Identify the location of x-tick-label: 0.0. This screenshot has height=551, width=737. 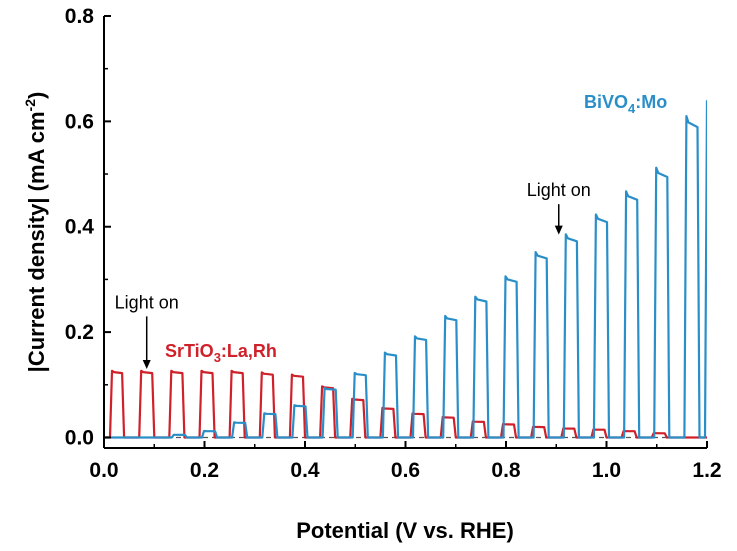
(103, 470).